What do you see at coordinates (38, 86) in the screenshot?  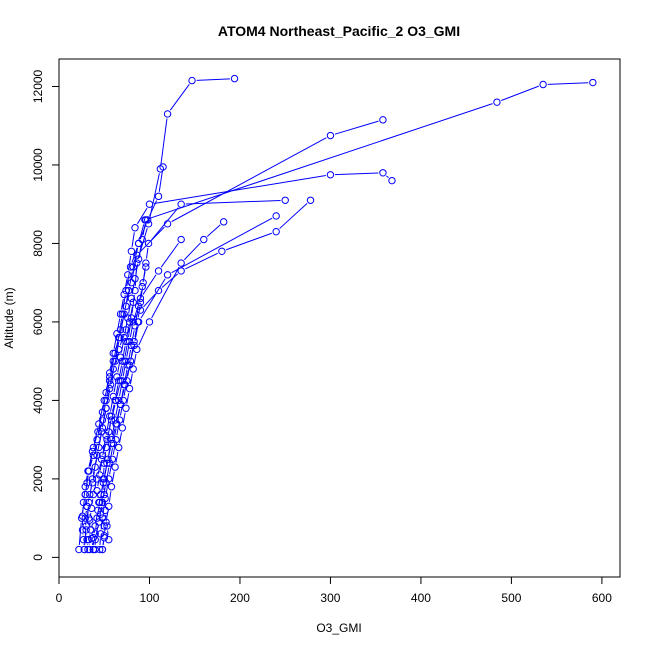 I see `y-tick-label: 12000` at bounding box center [38, 86].